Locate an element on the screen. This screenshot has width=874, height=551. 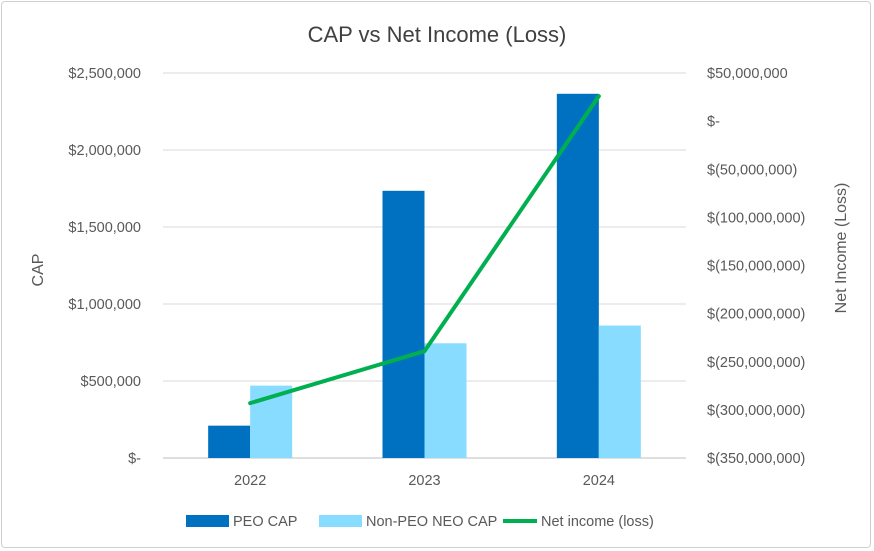
right-tick-label: $(150,000,000) is located at coordinates (756, 267).